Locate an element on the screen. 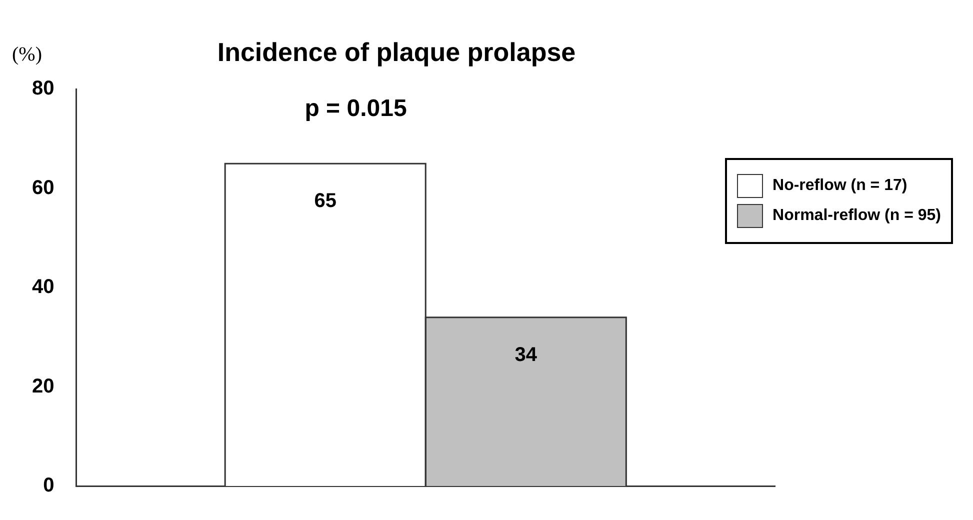 Image resolution: width=973 pixels, height=520 pixels. data-label: 65 is located at coordinates (325, 201).